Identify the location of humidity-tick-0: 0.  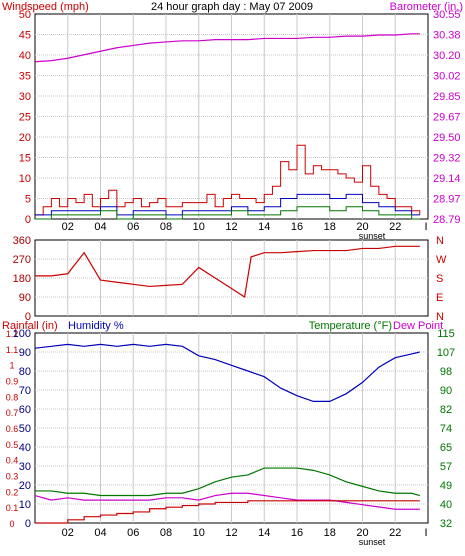
(28, 524).